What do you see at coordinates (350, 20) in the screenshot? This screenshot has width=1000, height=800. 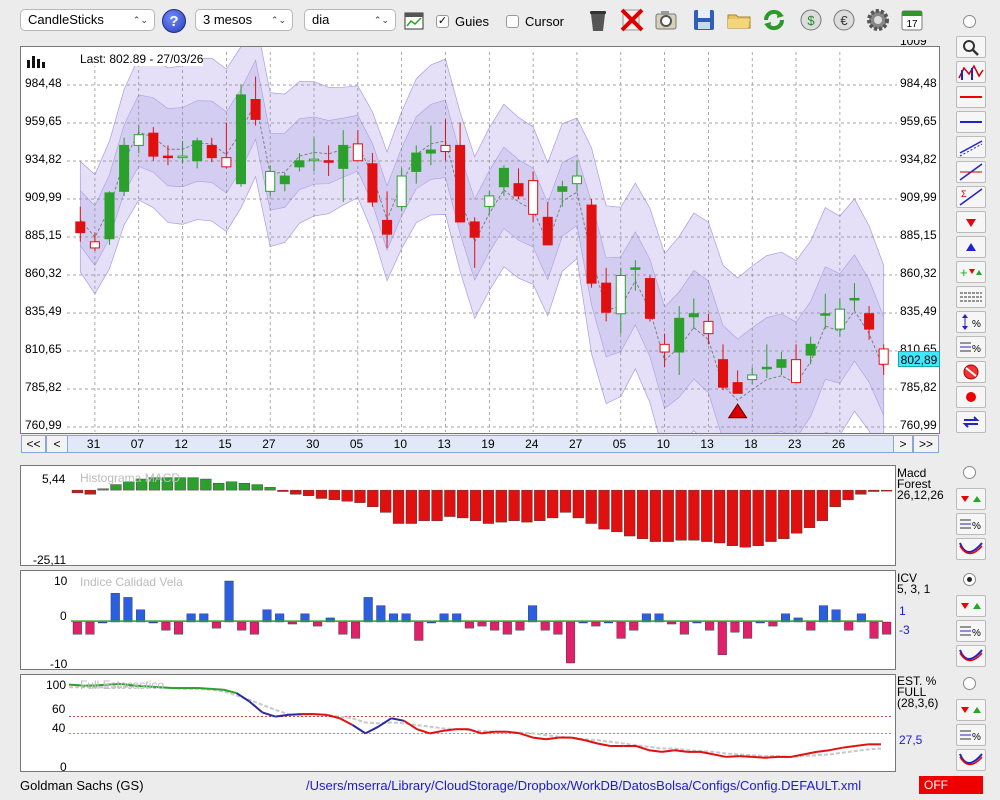 I see `interval-select: dia ⌃⌄` at bounding box center [350, 20].